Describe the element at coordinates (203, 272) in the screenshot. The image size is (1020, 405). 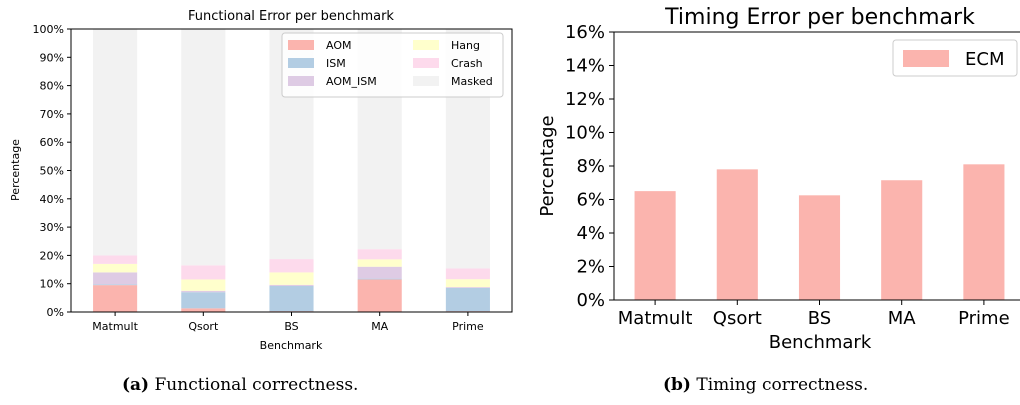
I see `bar-qsort-crash` at that location.